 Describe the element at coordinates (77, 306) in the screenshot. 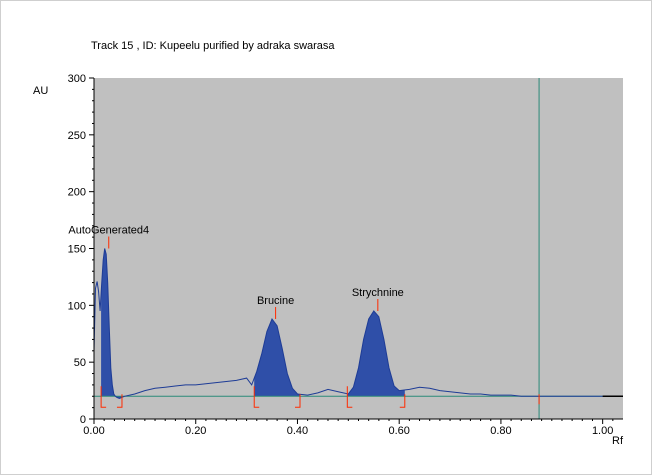

I see `y-tick-label: 100` at that location.